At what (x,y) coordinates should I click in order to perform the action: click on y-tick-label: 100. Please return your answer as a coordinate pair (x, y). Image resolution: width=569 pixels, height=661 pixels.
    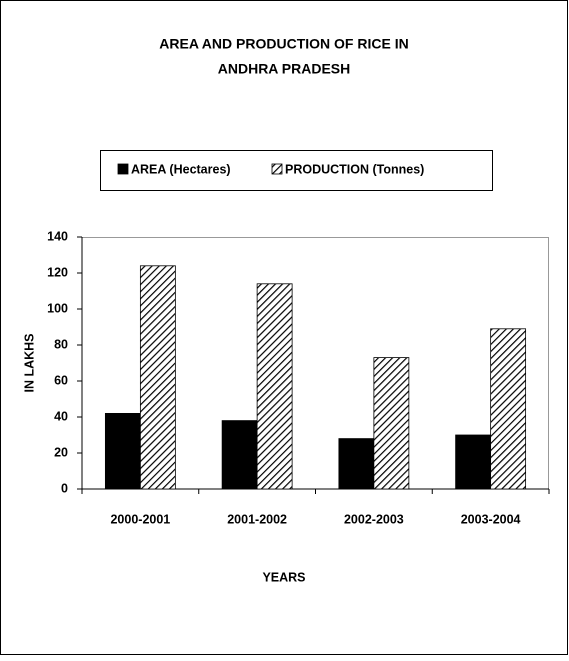
    Looking at the image, I should click on (57, 308).